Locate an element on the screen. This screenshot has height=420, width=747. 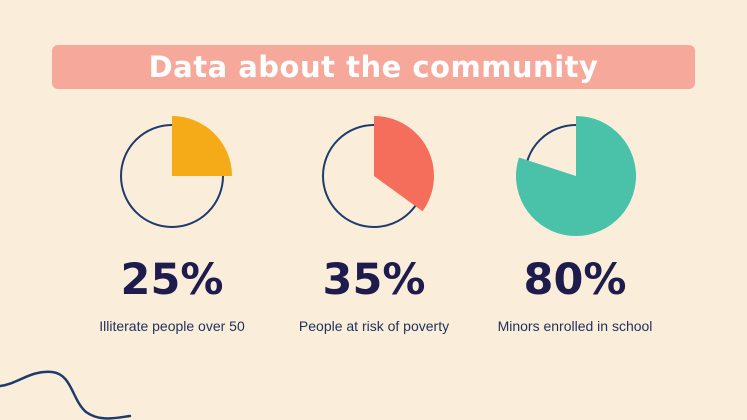
caption-poverty: People at risk of poverty is located at coordinates (374, 326).